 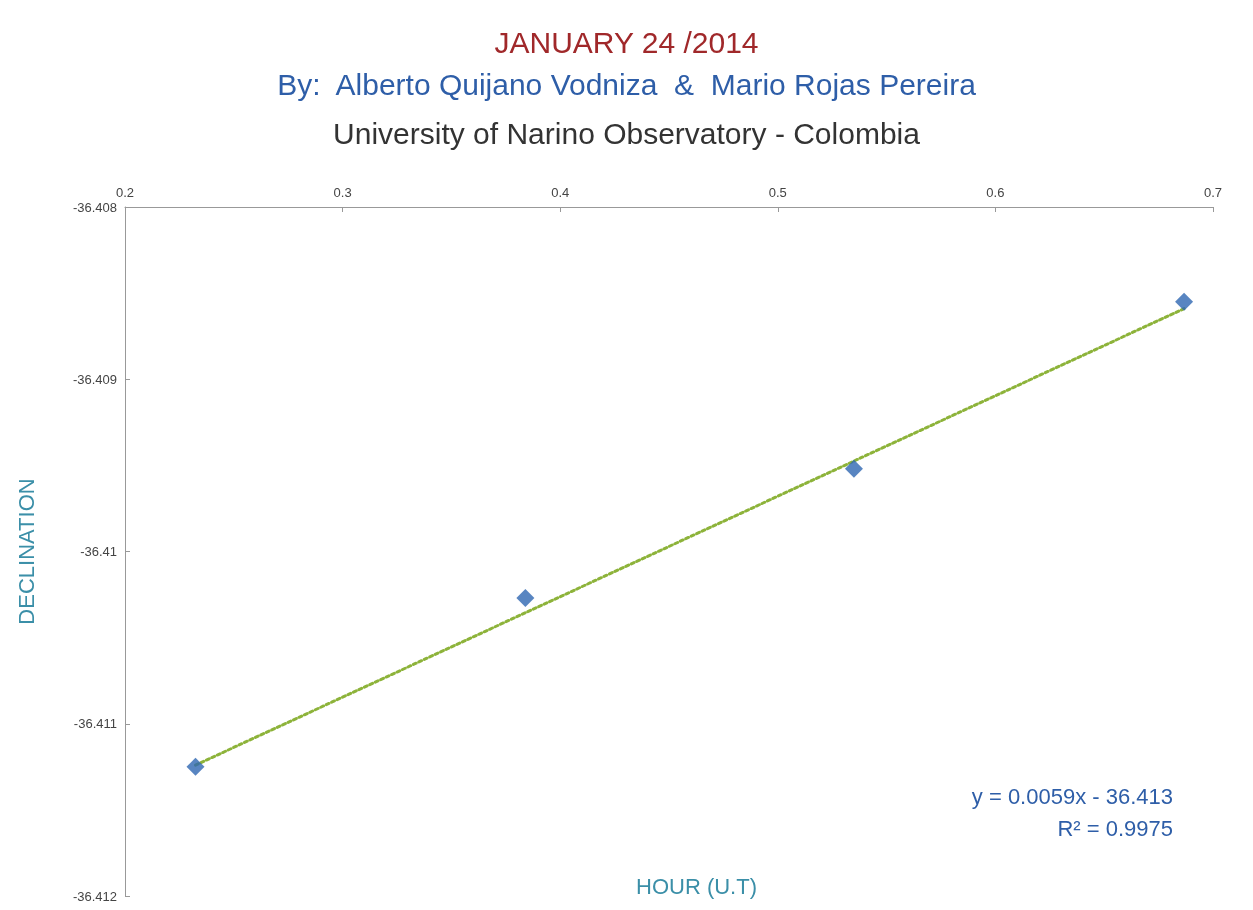 I want to click on x-tick-label: 0.6, so click(x=995, y=192).